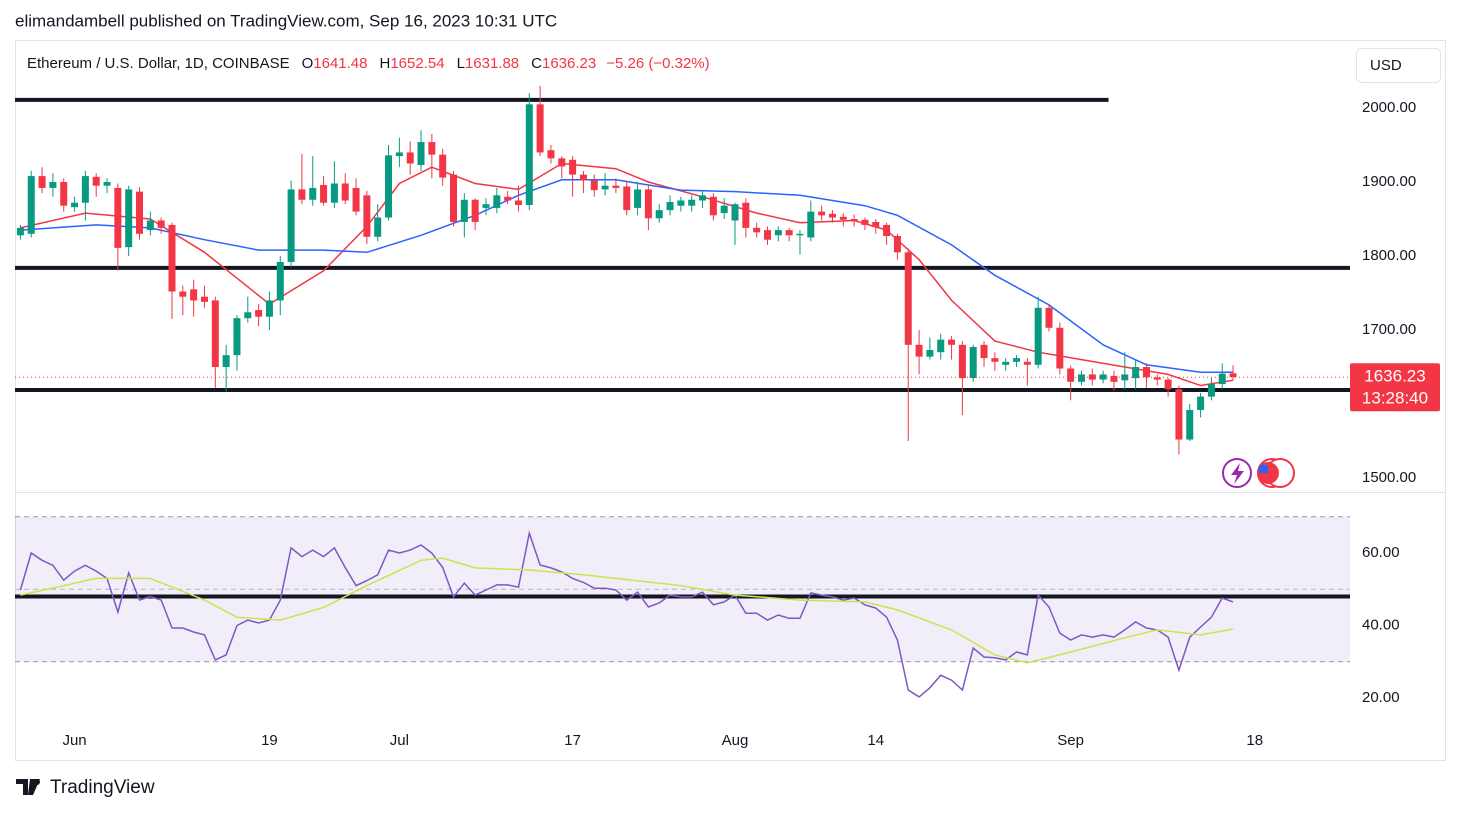  What do you see at coordinates (385, 63) in the screenshot?
I see `ohlc-label: H` at bounding box center [385, 63].